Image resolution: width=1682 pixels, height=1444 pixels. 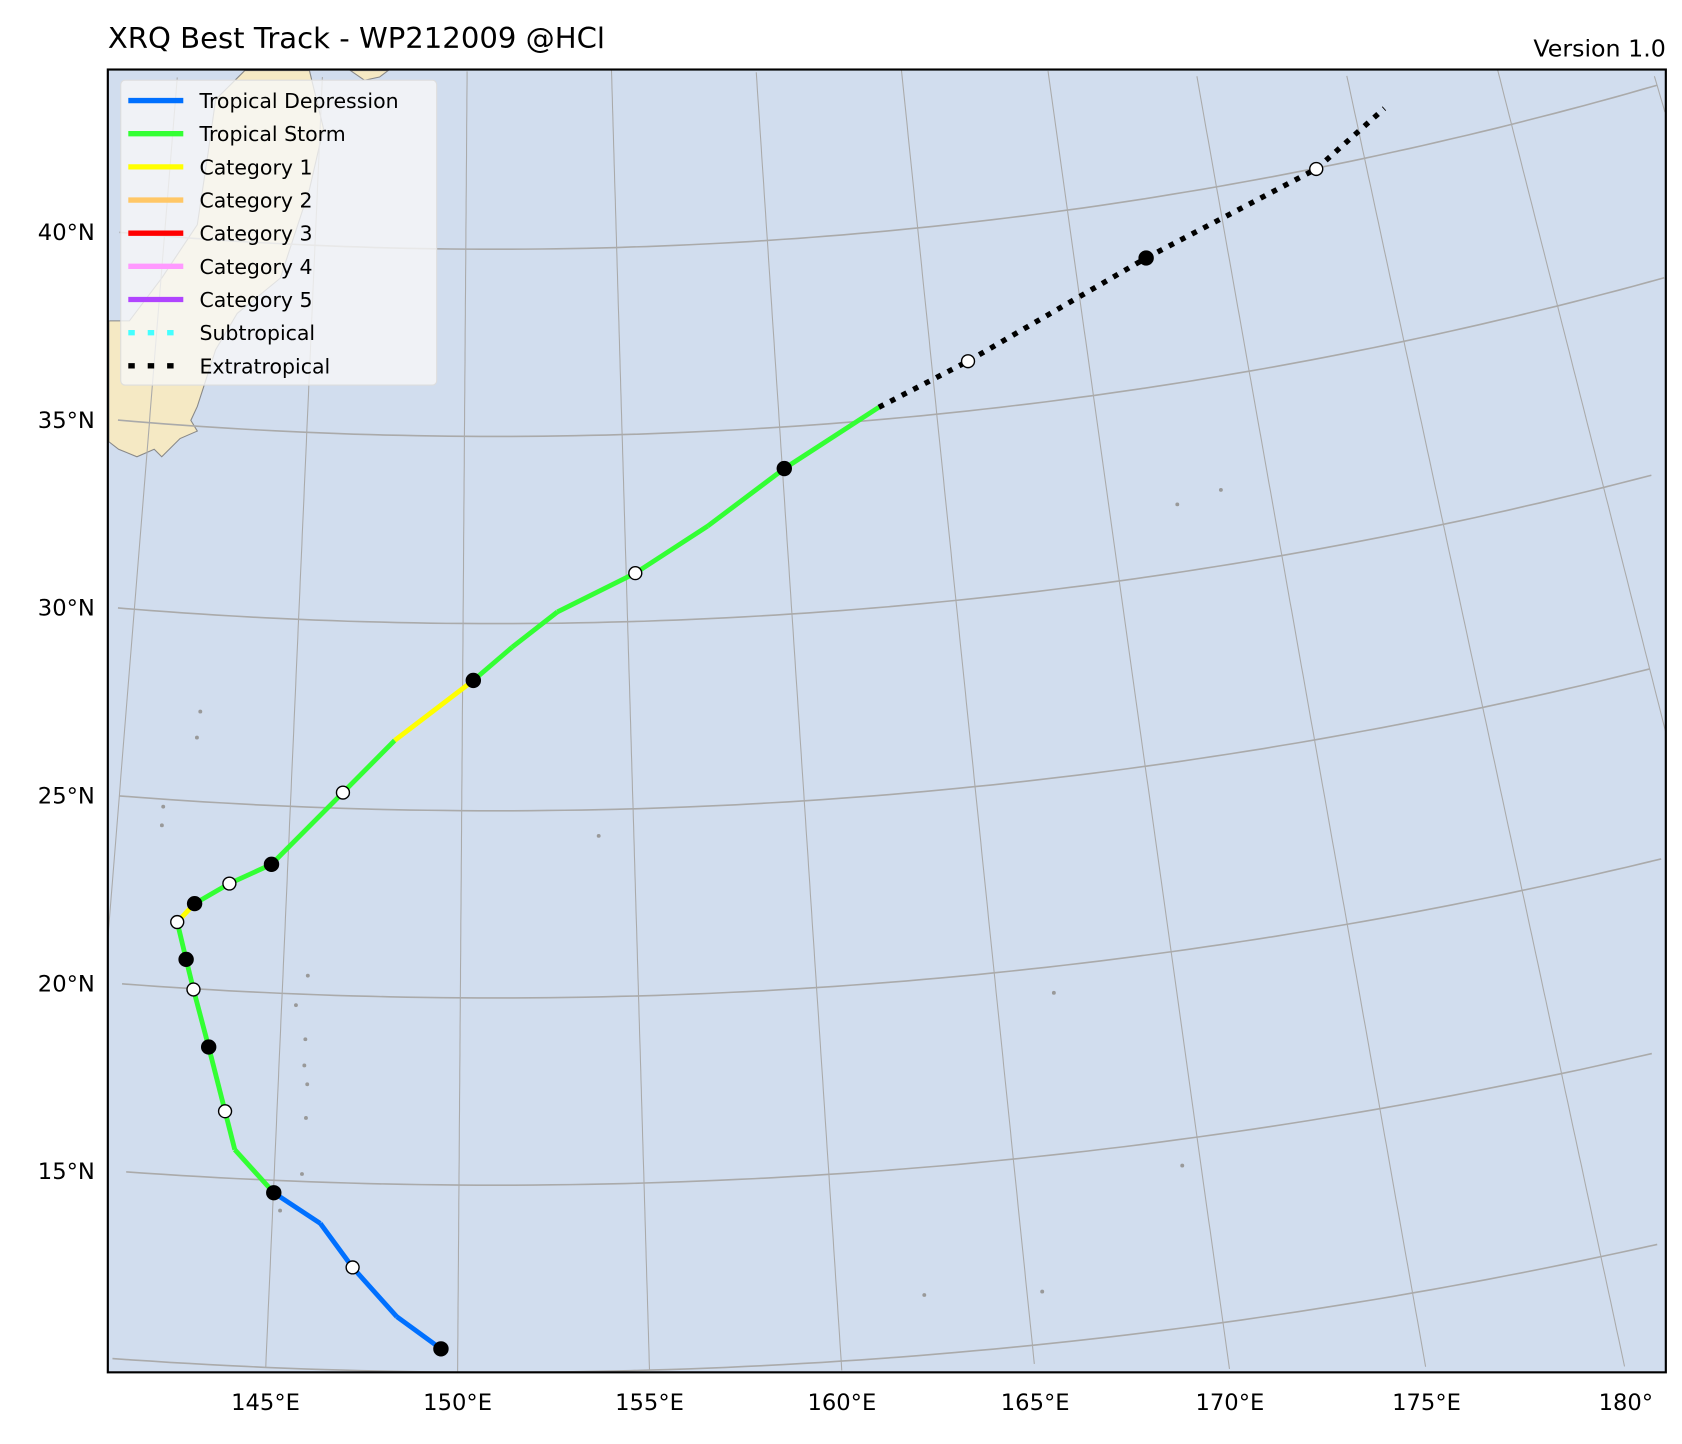 What do you see at coordinates (1599, 49) in the screenshot?
I see `version-label: Version 1.0` at bounding box center [1599, 49].